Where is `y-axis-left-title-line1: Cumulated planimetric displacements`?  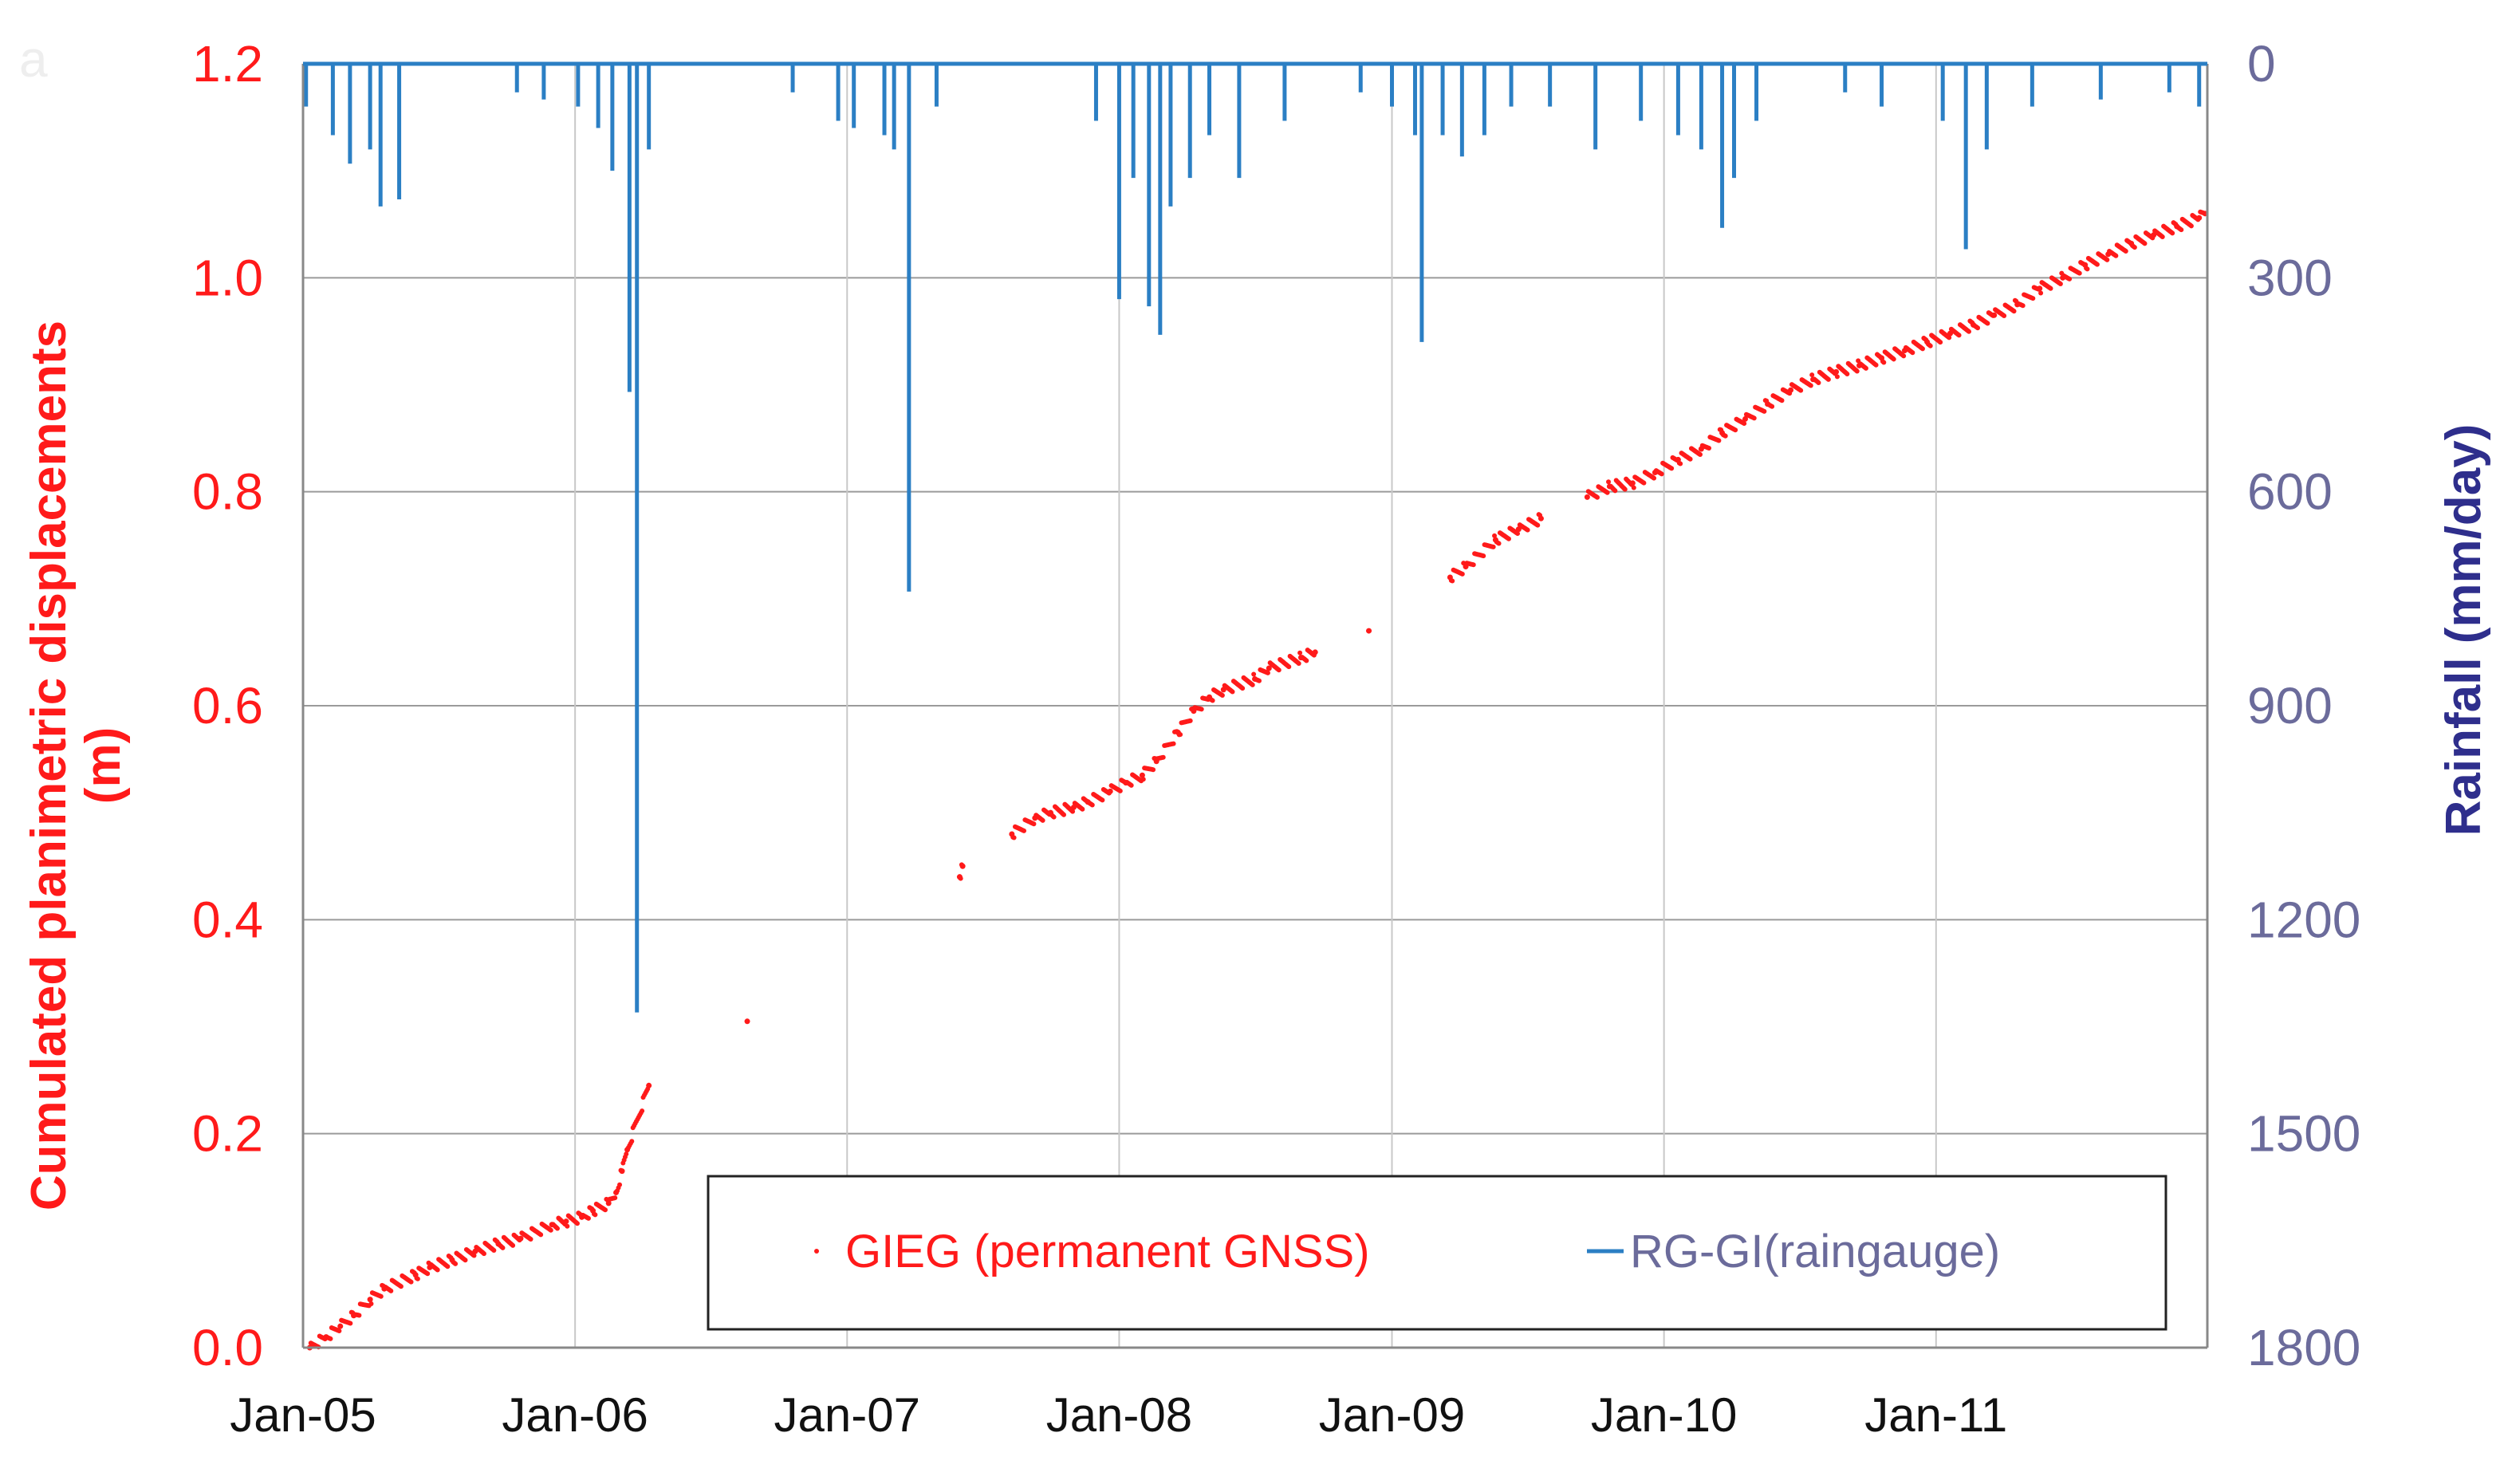 y-axis-left-title-line1: Cumulated planimetric displacements is located at coordinates (49, 765).